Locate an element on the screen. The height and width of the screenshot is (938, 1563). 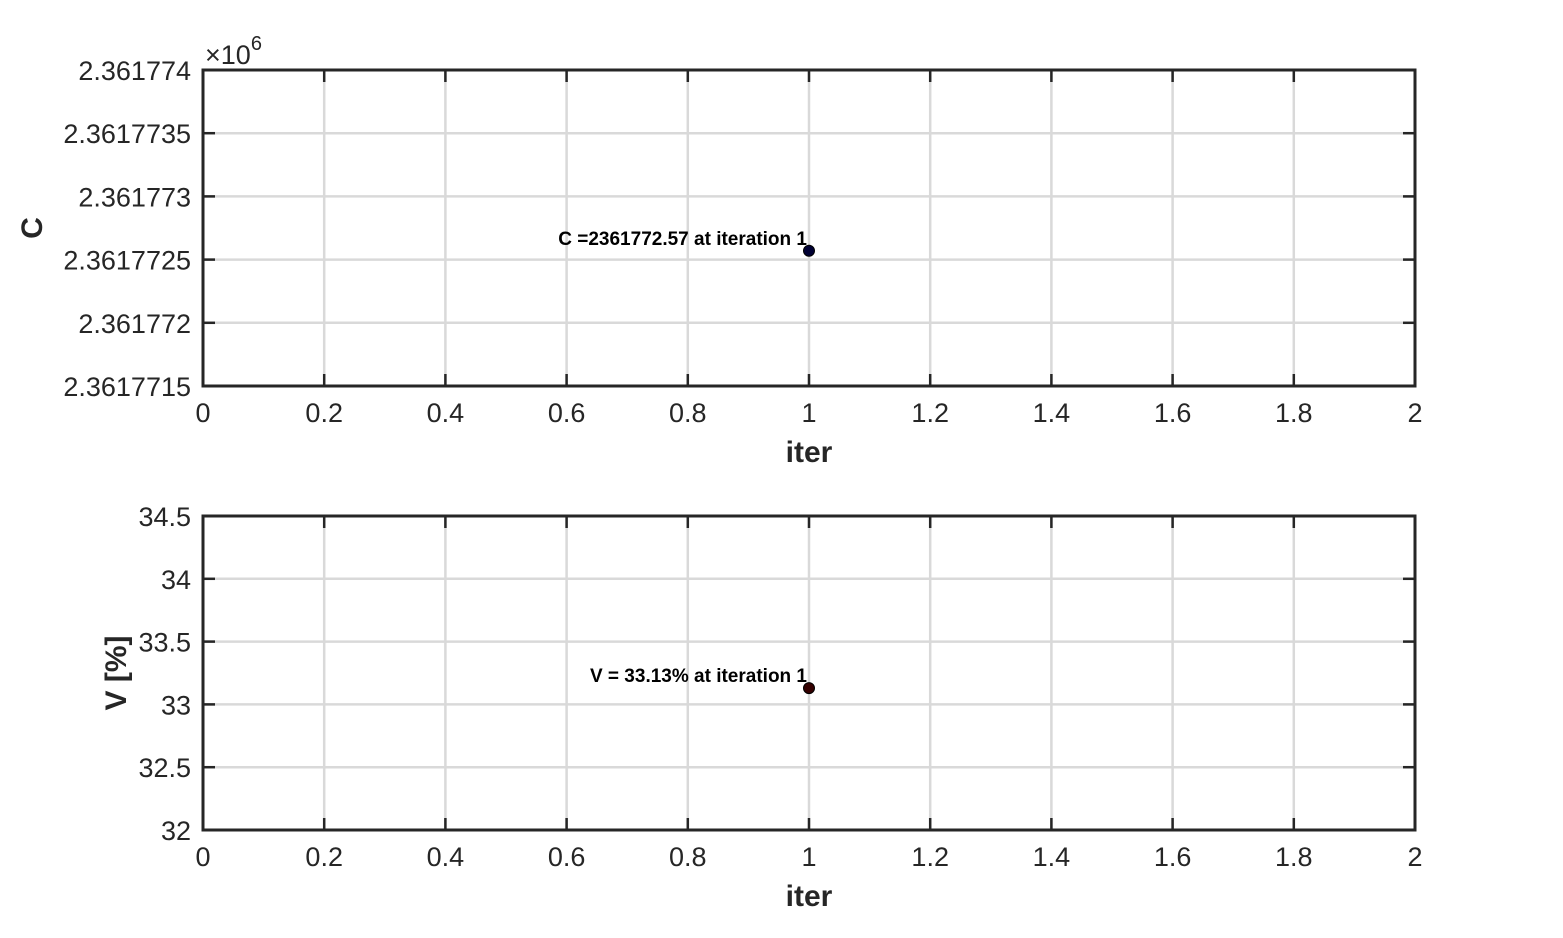
y-tick-label: 34 is located at coordinates (176, 580).